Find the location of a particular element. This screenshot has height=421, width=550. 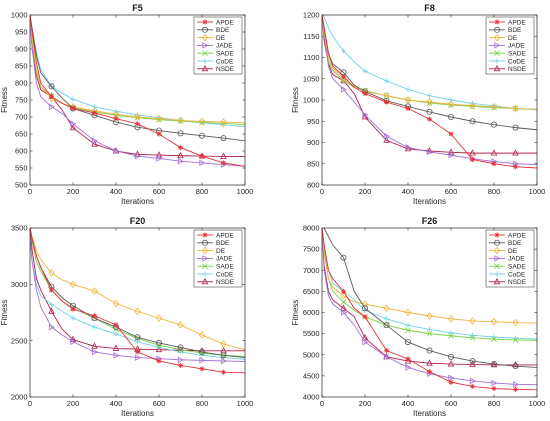

y-tick-label: 8000 is located at coordinates (311, 228).